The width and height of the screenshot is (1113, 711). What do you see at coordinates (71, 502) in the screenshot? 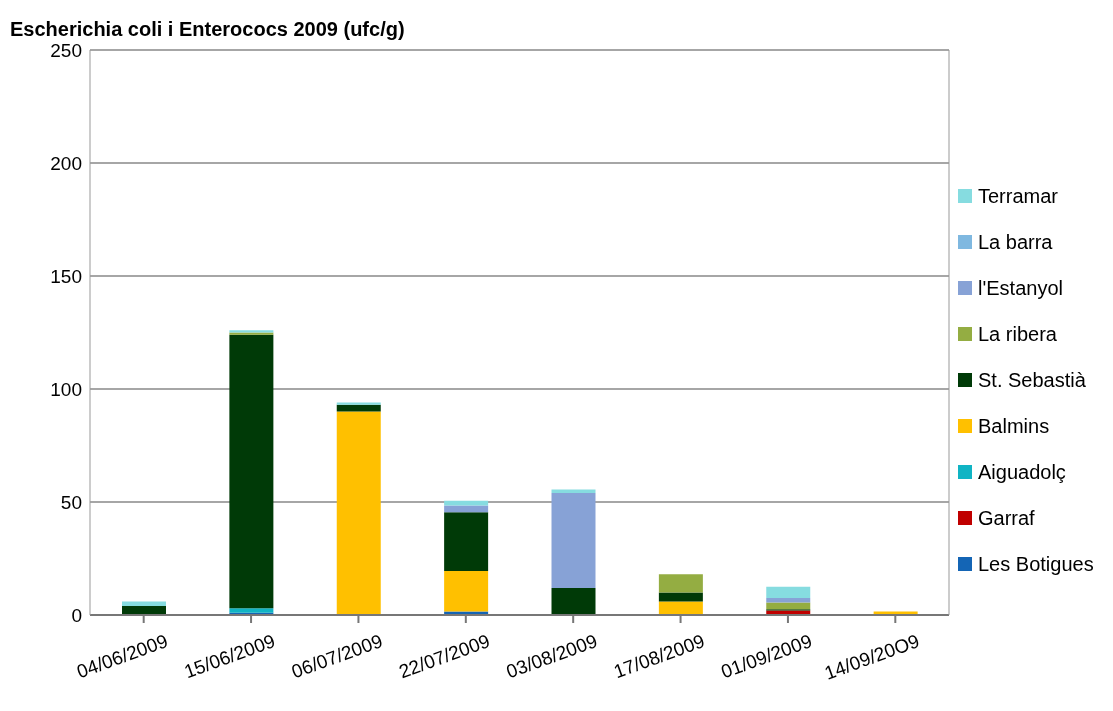
I see `y-tick-label: 50` at bounding box center [71, 502].